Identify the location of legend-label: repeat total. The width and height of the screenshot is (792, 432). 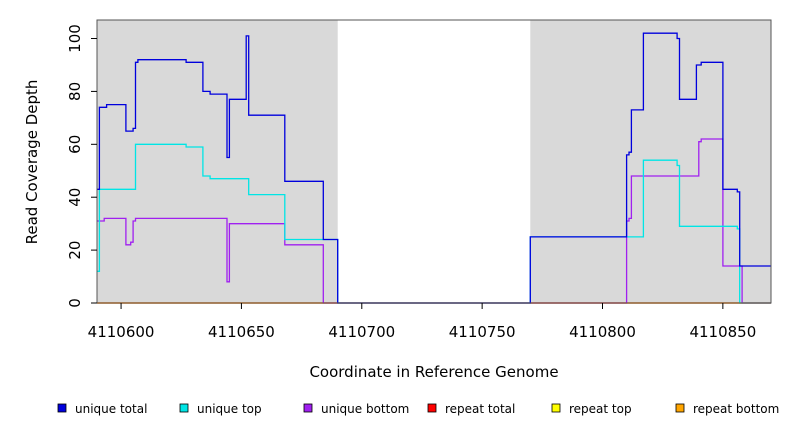
(480, 409).